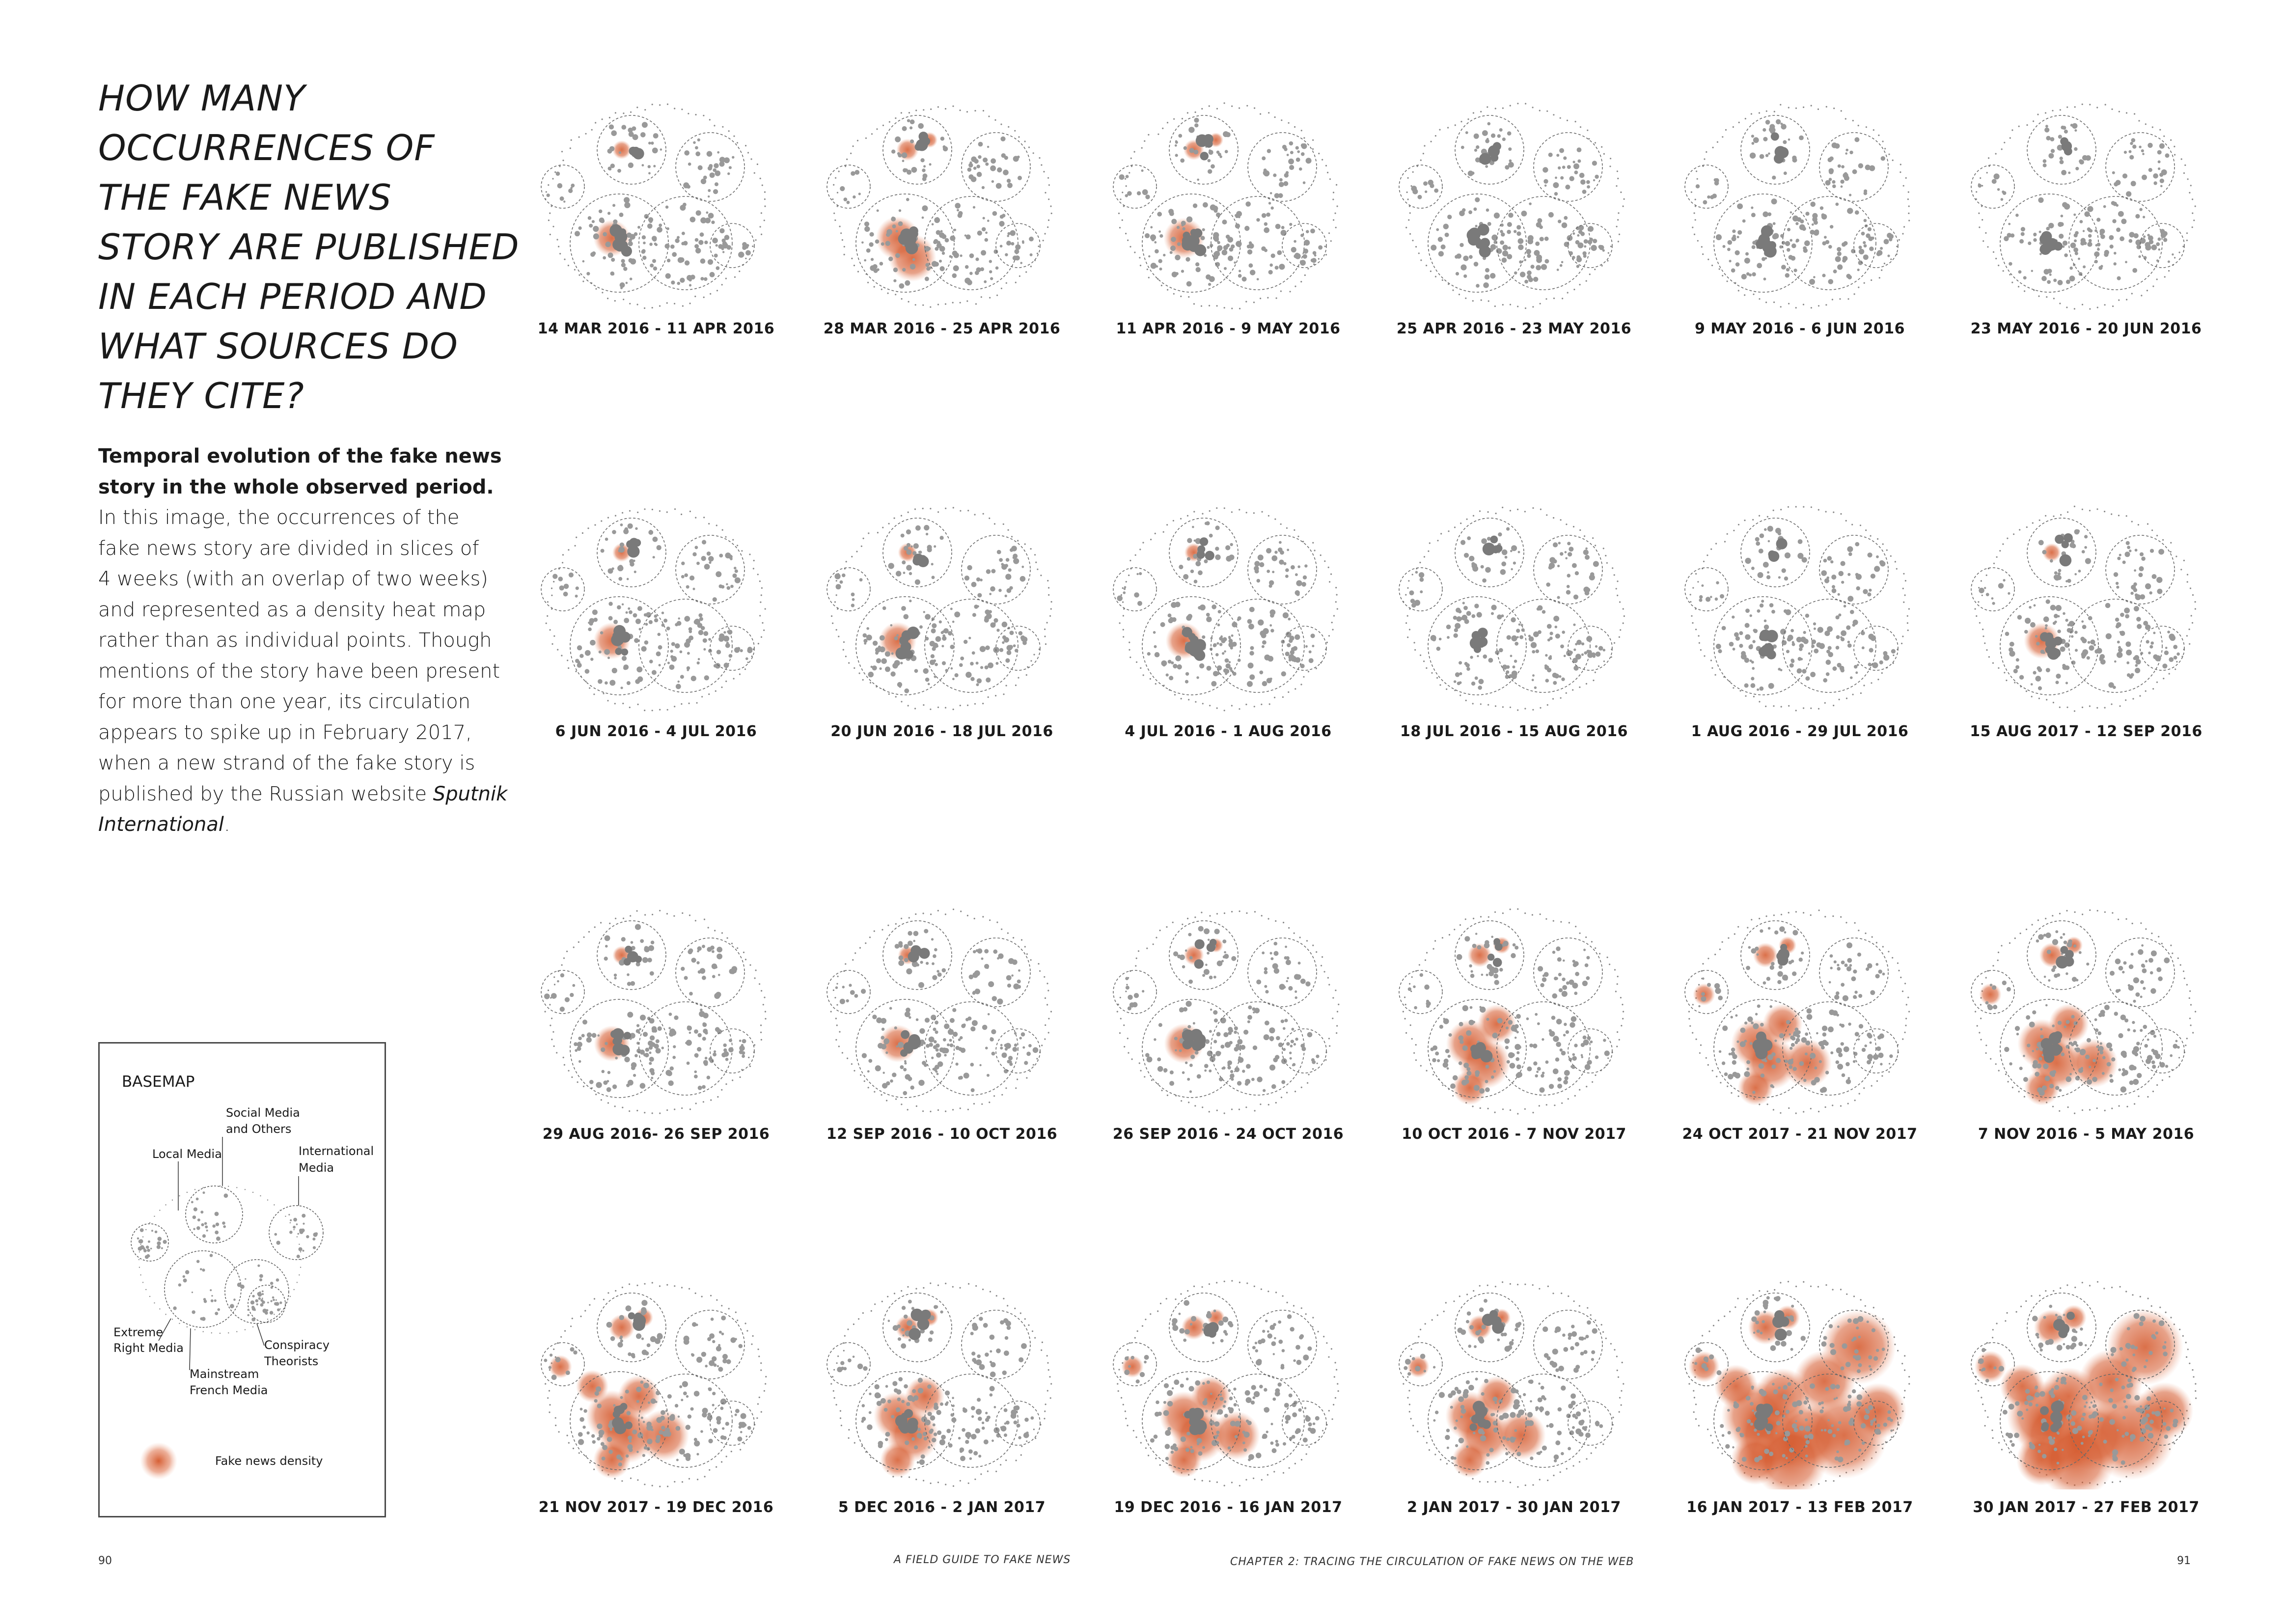  What do you see at coordinates (263, 1113) in the screenshot?
I see `legend-label-social: Social Media` at bounding box center [263, 1113].